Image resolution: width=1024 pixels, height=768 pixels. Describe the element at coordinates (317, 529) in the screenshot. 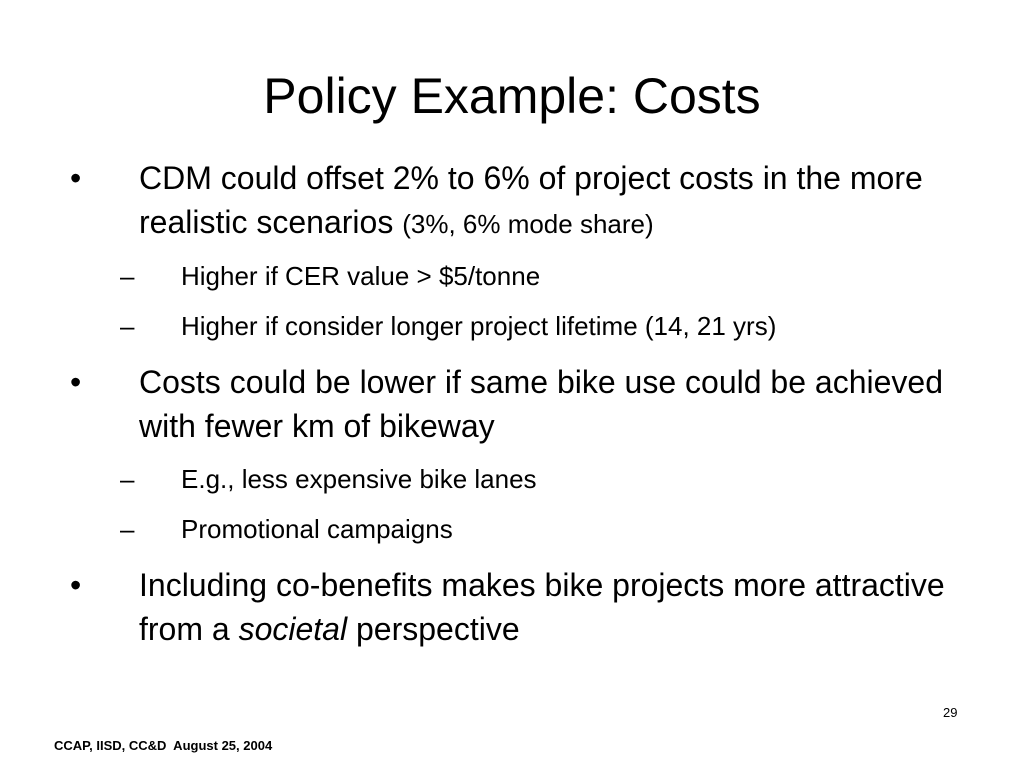

I see `sub-bullet-text: Promotional campaigns` at that location.